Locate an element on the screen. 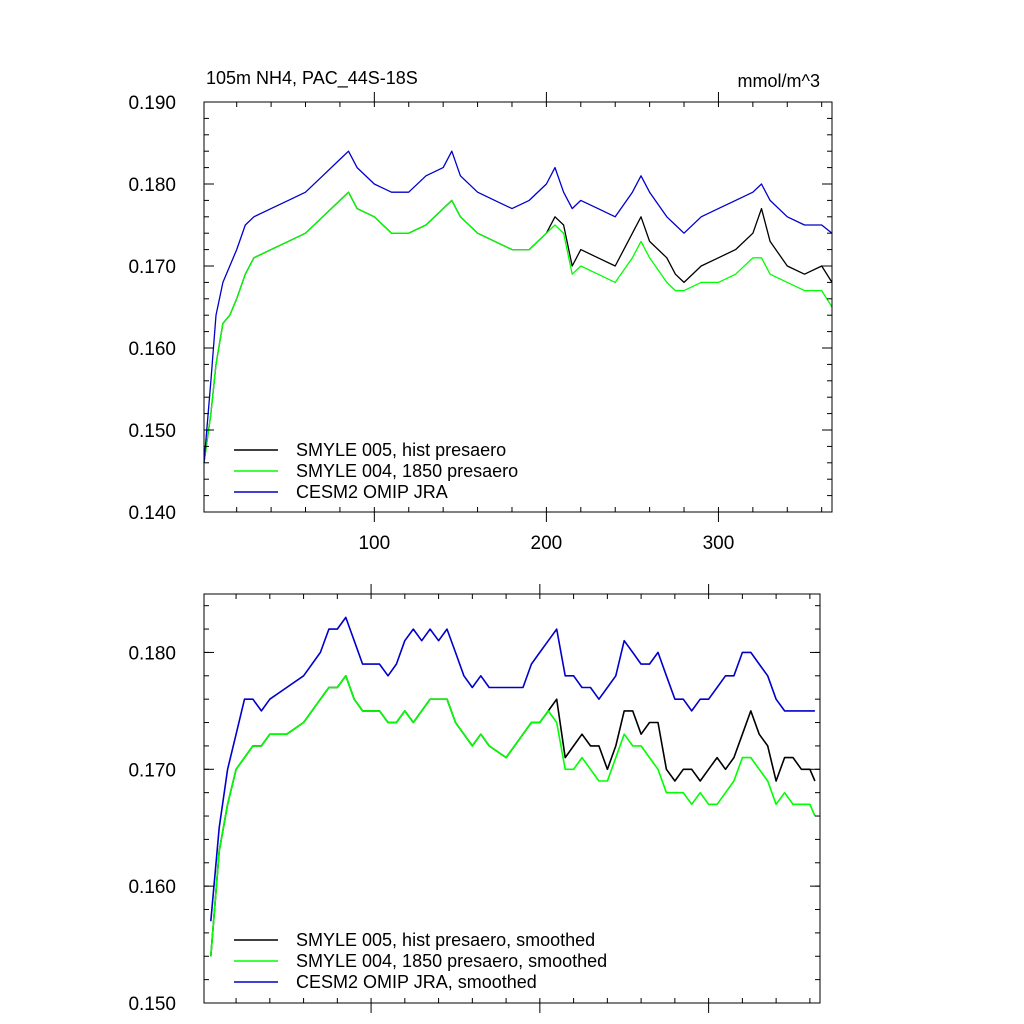 Image resolution: width=1024 pixels, height=1024 pixels. legend-label-1: SMYLE 005, hist presaero, smoothed is located at coordinates (445, 940).